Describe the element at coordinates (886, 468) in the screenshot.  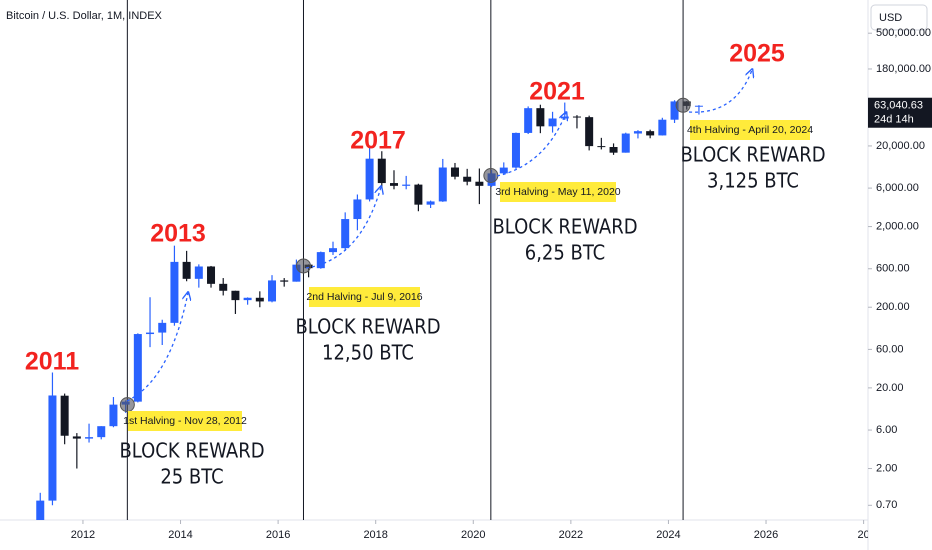
I see `y-tick-label: 2.00` at that location.